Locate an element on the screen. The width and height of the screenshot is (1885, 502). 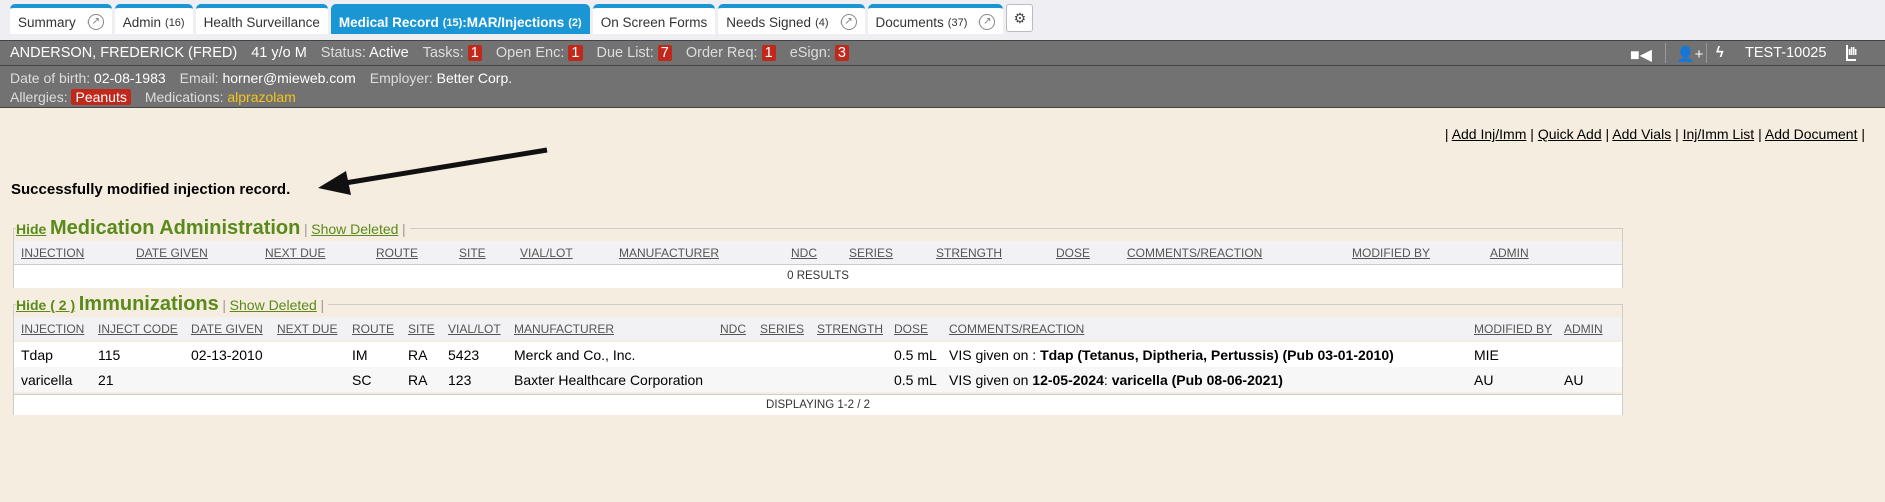
tasks-badge: 1 is located at coordinates (474, 53).